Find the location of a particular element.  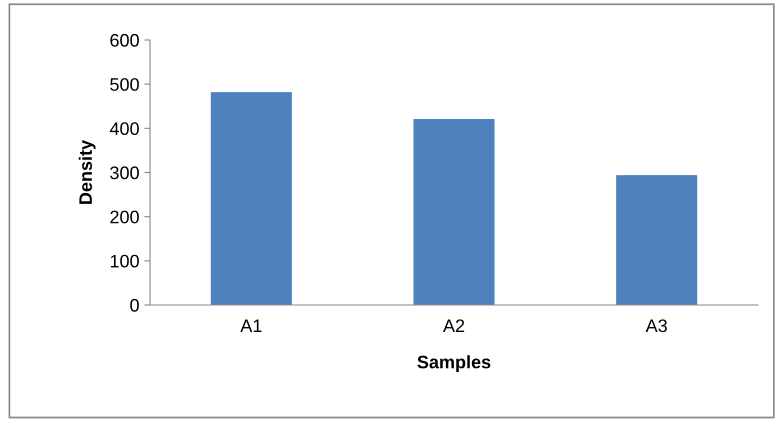

y-tick-label: 0 is located at coordinates (134, 305).